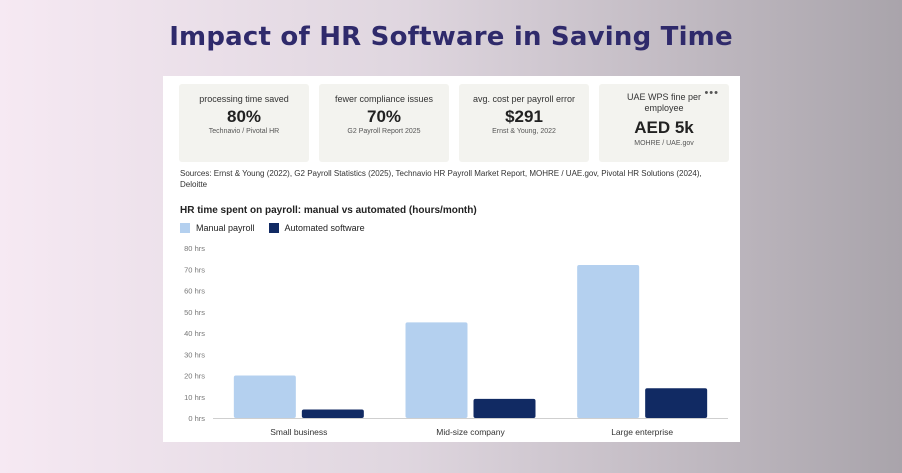 The image size is (902, 473). Describe the element at coordinates (185, 228) in the screenshot. I see `legend-swatch-manual` at that location.